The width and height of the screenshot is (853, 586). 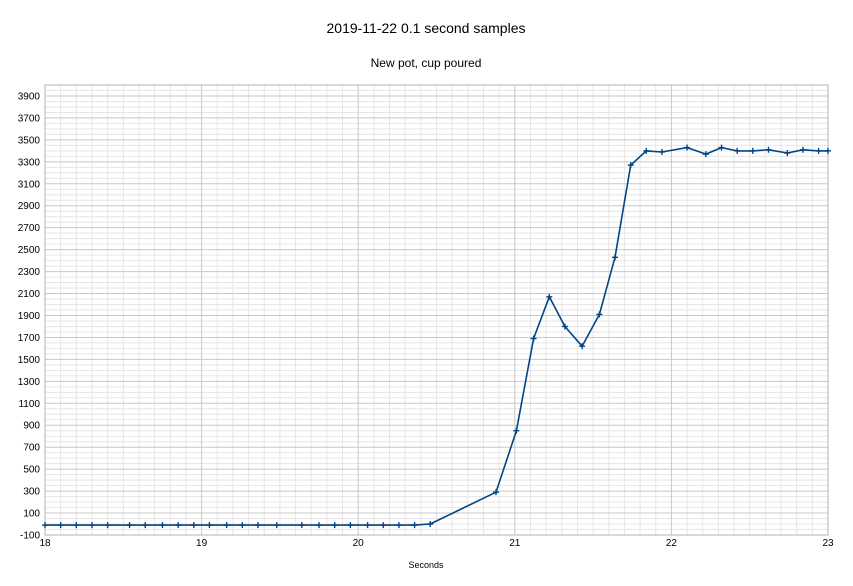 What do you see at coordinates (426, 565) in the screenshot?
I see `x-axis-label: Seconds` at bounding box center [426, 565].